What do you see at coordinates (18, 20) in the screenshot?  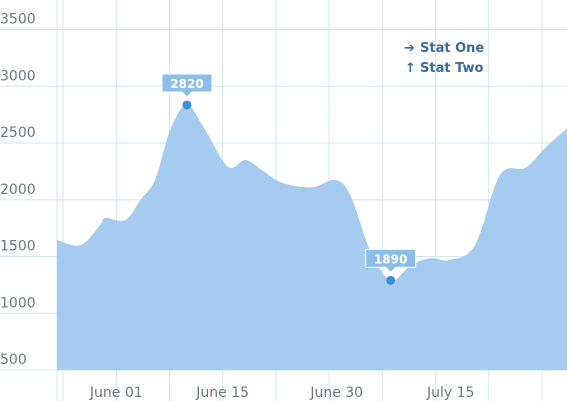 I see `y-tick-label: 3500` at bounding box center [18, 20].